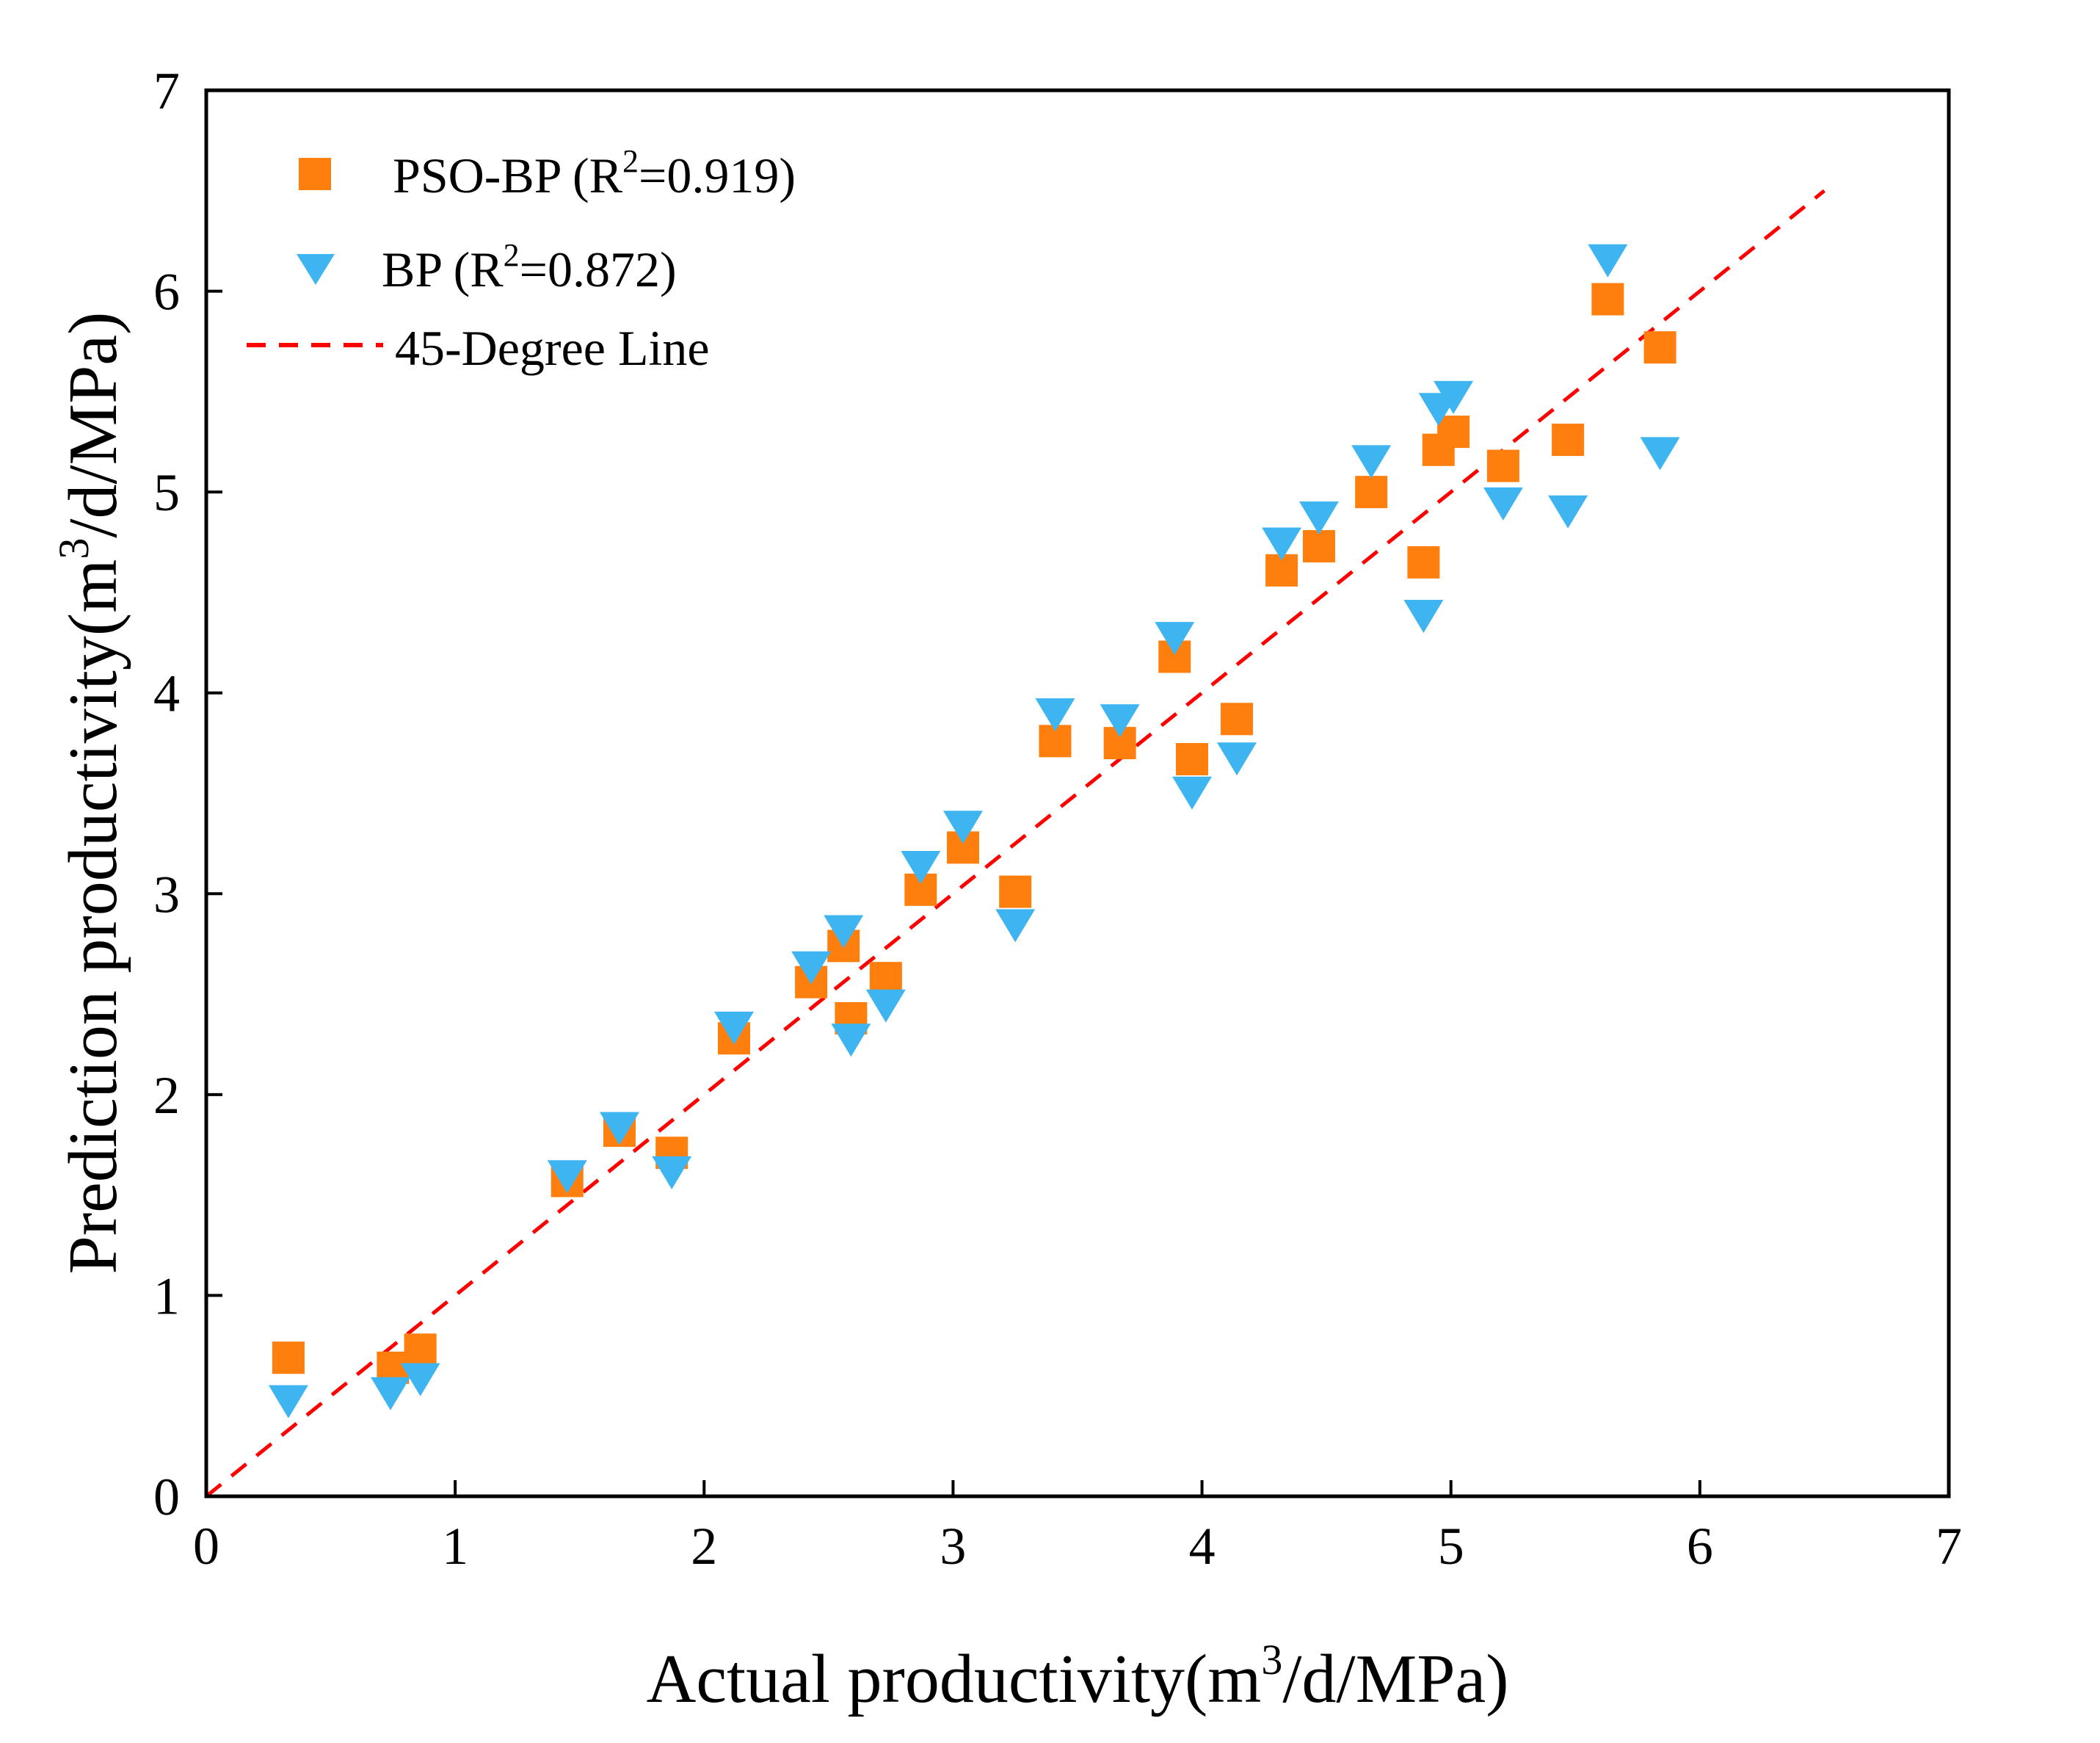 Image resolution: width=2100 pixels, height=1743 pixels. What do you see at coordinates (1395, 1679) in the screenshot?
I see `x-axis-label-suffix: /d/MPa)` at bounding box center [1395, 1679].